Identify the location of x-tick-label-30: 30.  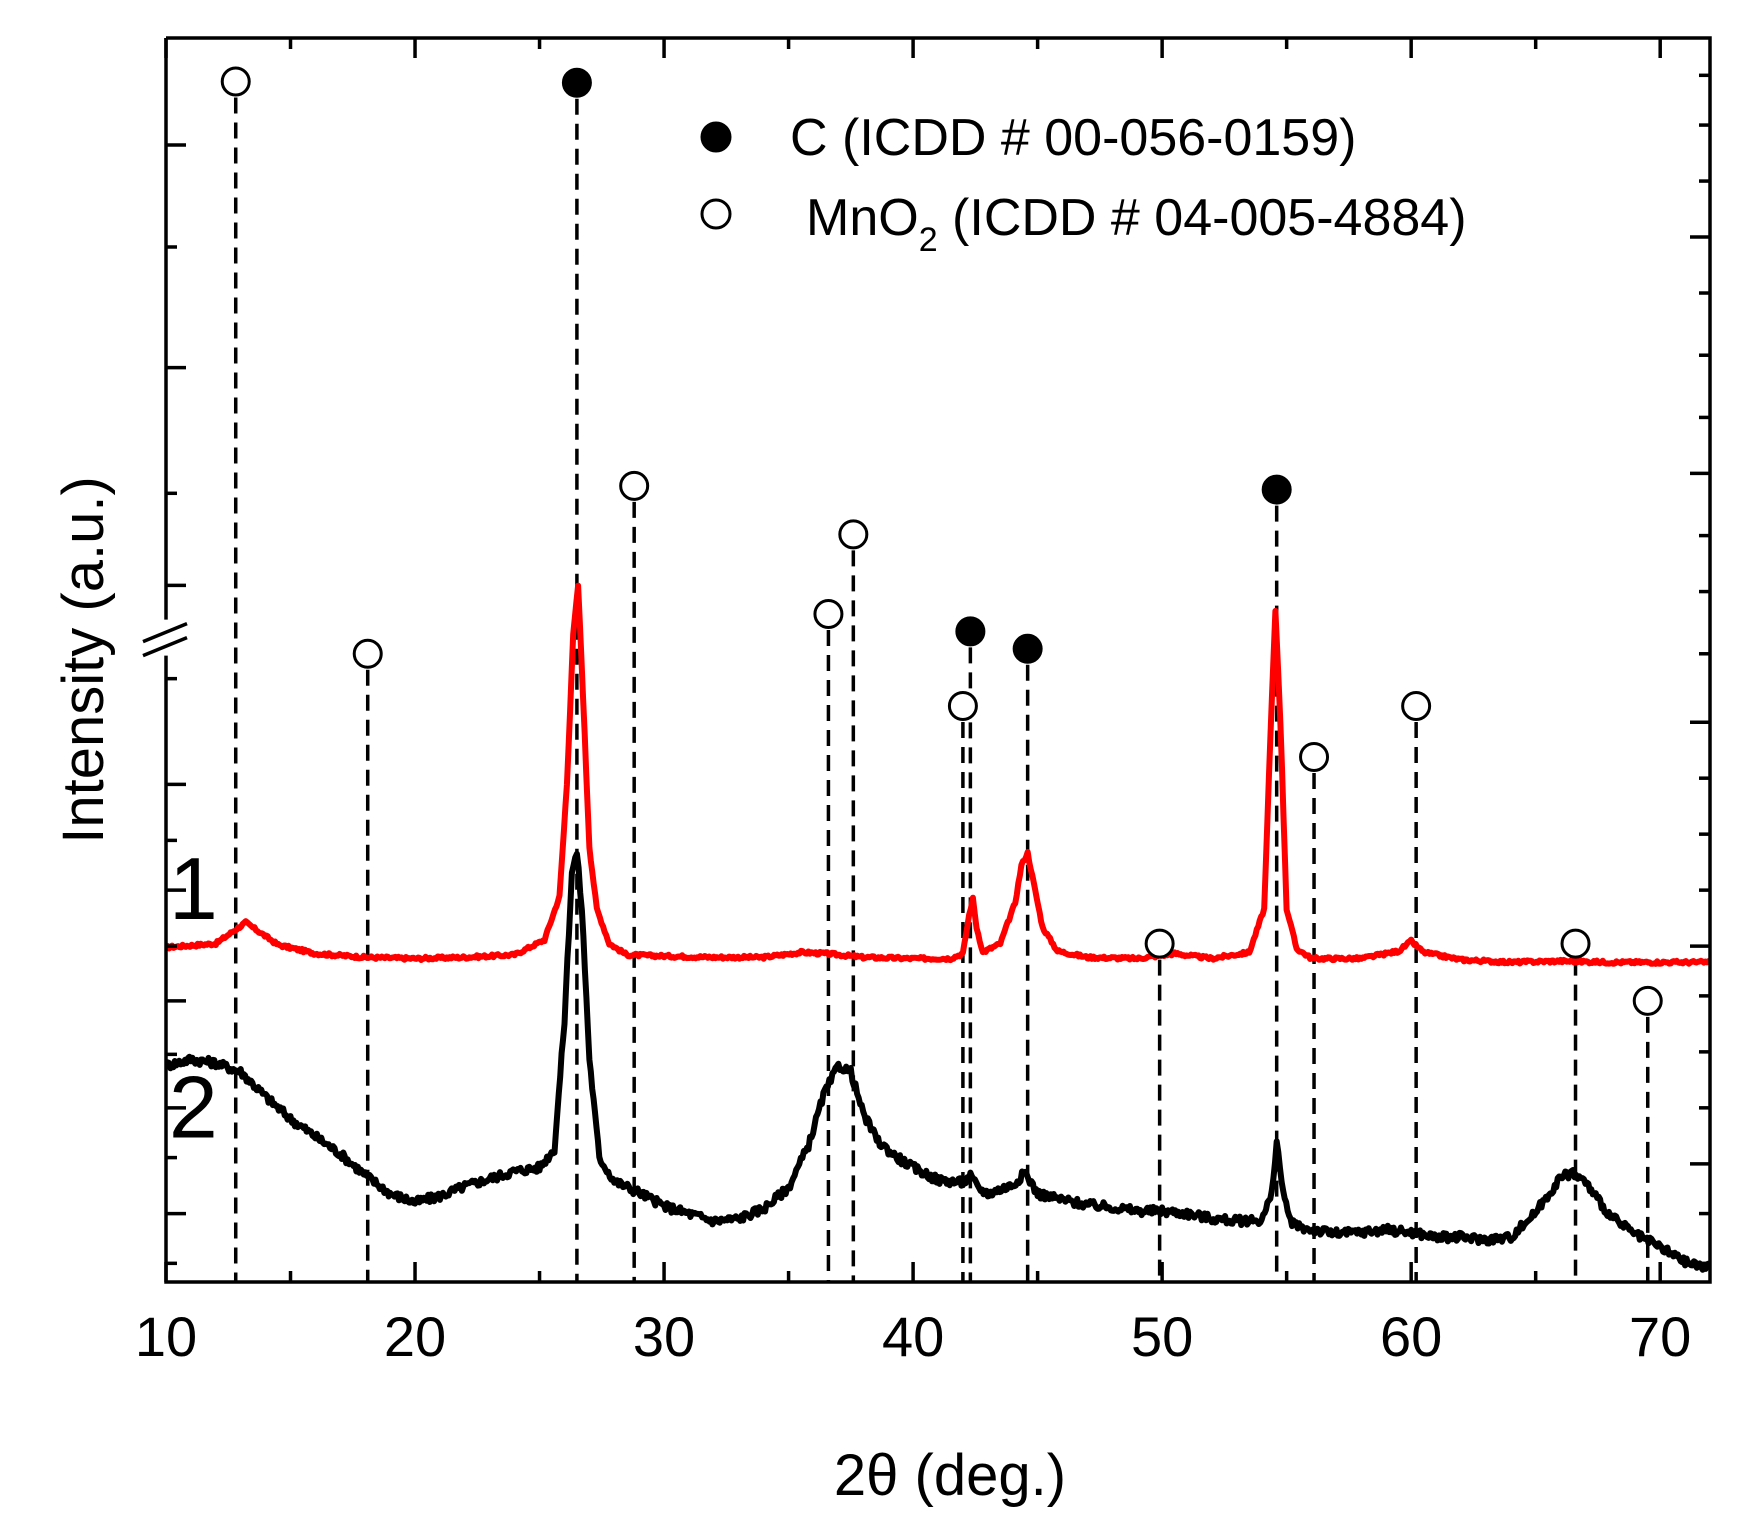
(664, 1336).